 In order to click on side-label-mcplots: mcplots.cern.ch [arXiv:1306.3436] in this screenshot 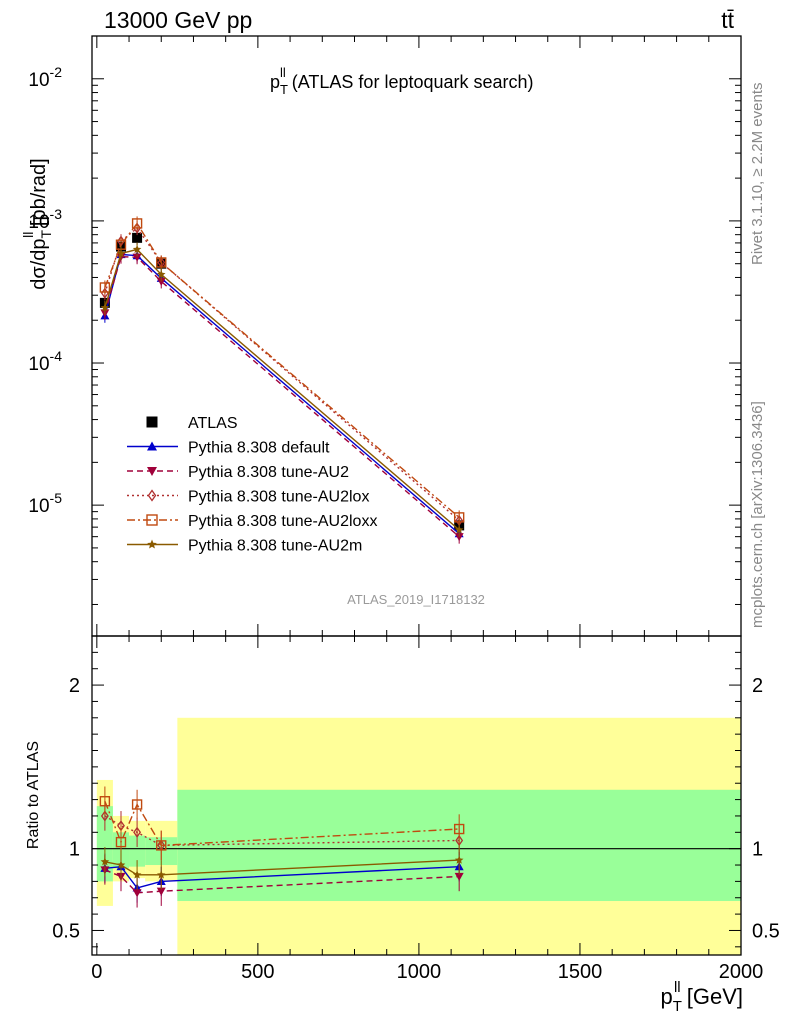, I will do `click(757, 514)`.